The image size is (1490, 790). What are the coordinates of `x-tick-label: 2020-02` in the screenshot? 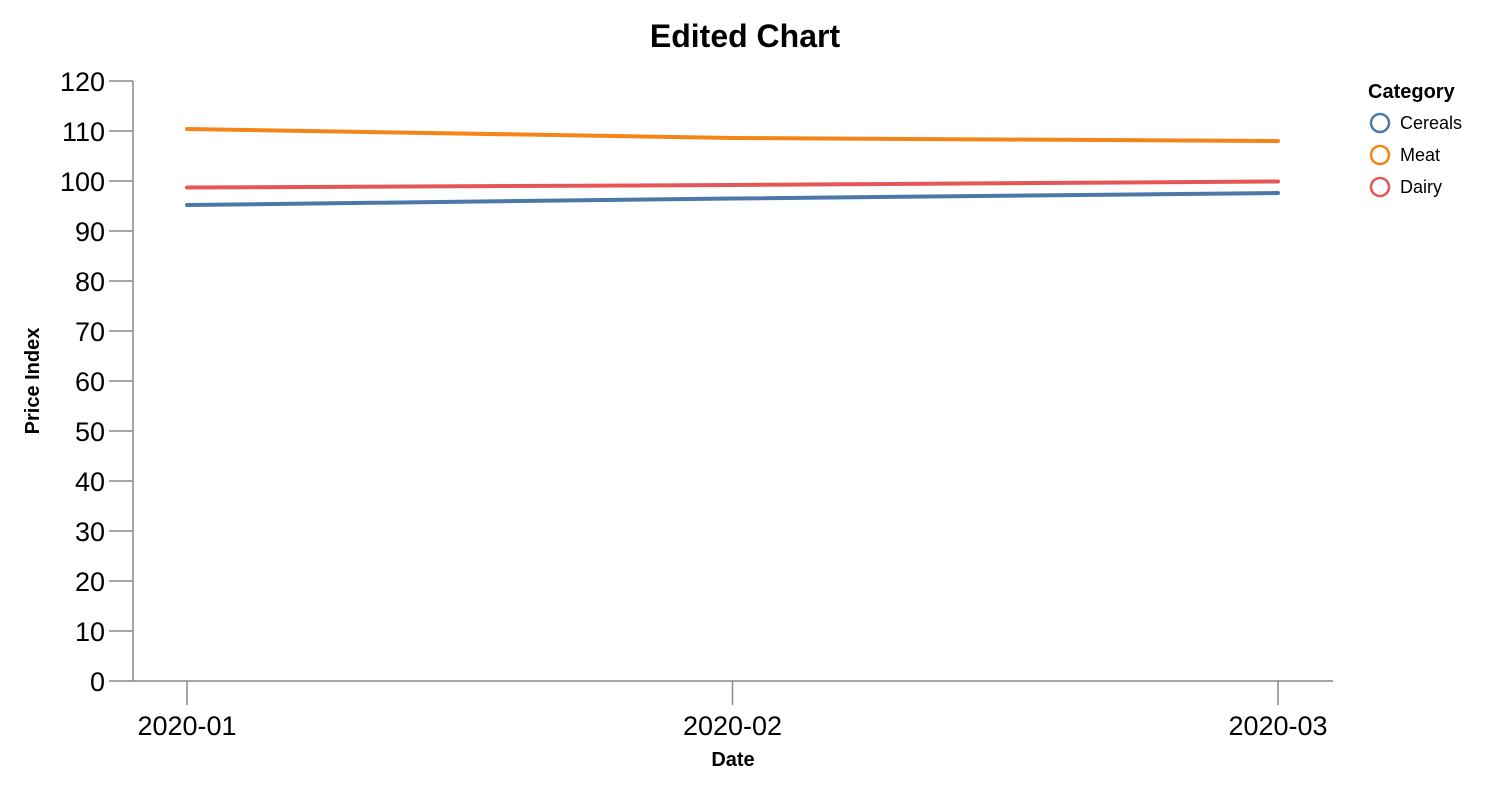 It's located at (732, 726).